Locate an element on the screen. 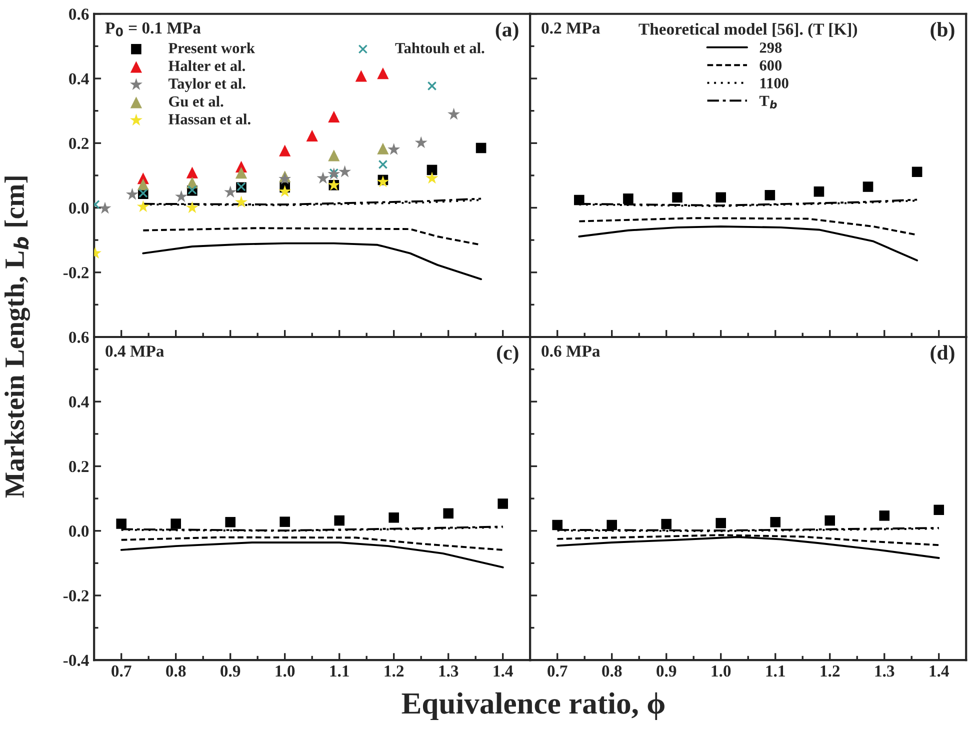 This screenshot has height=731, width=970. annotation: (d) is located at coordinates (942, 354).